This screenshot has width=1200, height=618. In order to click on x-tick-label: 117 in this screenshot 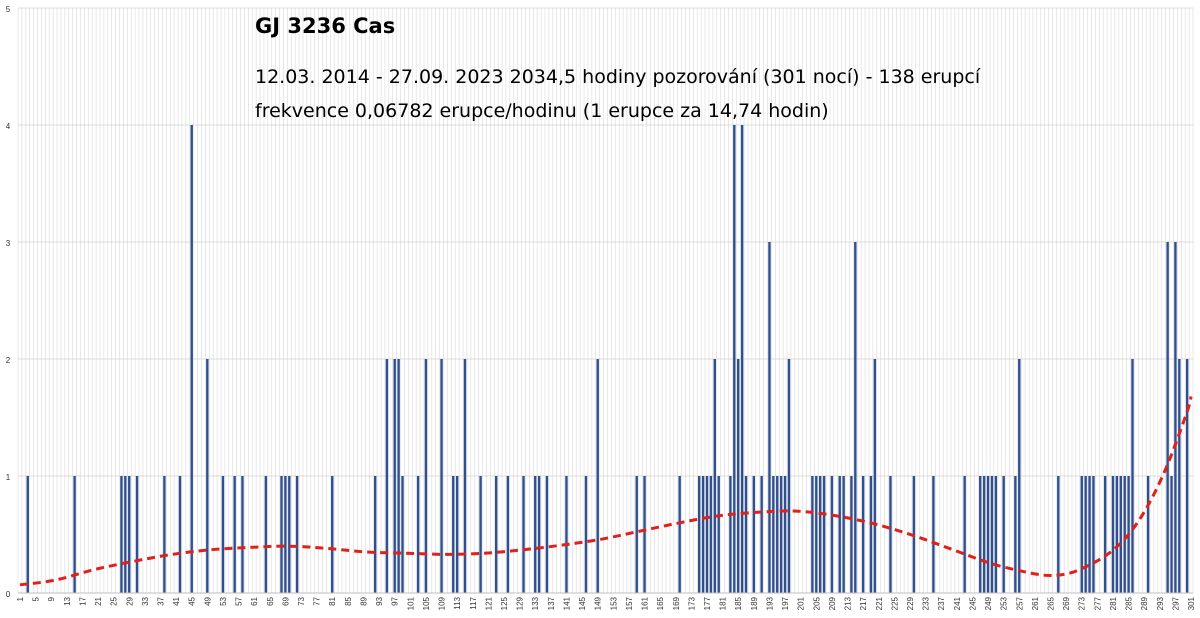, I will do `click(473, 602)`.